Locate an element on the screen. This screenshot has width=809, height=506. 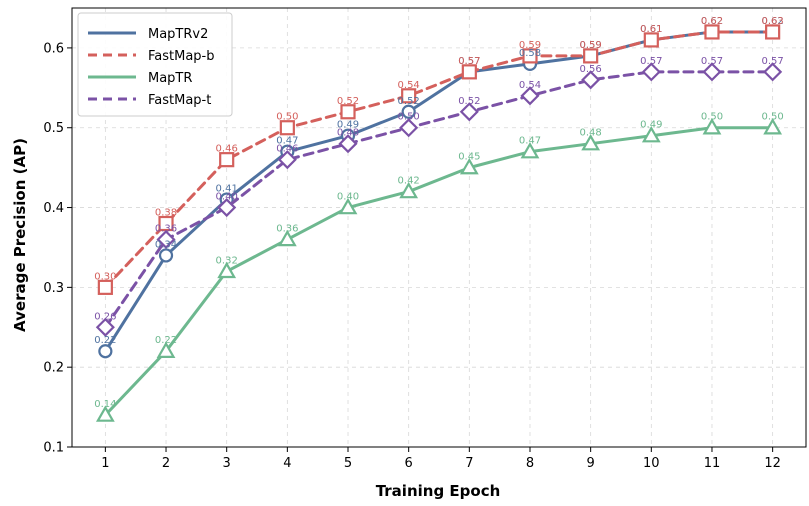
data-label-maptrv2: 0.34 is located at coordinates (166, 244).